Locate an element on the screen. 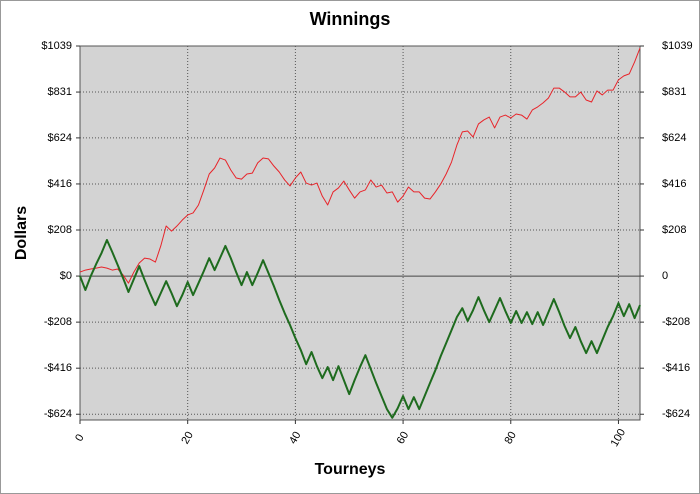  y-tick-label: -$208 is located at coordinates (58, 322).